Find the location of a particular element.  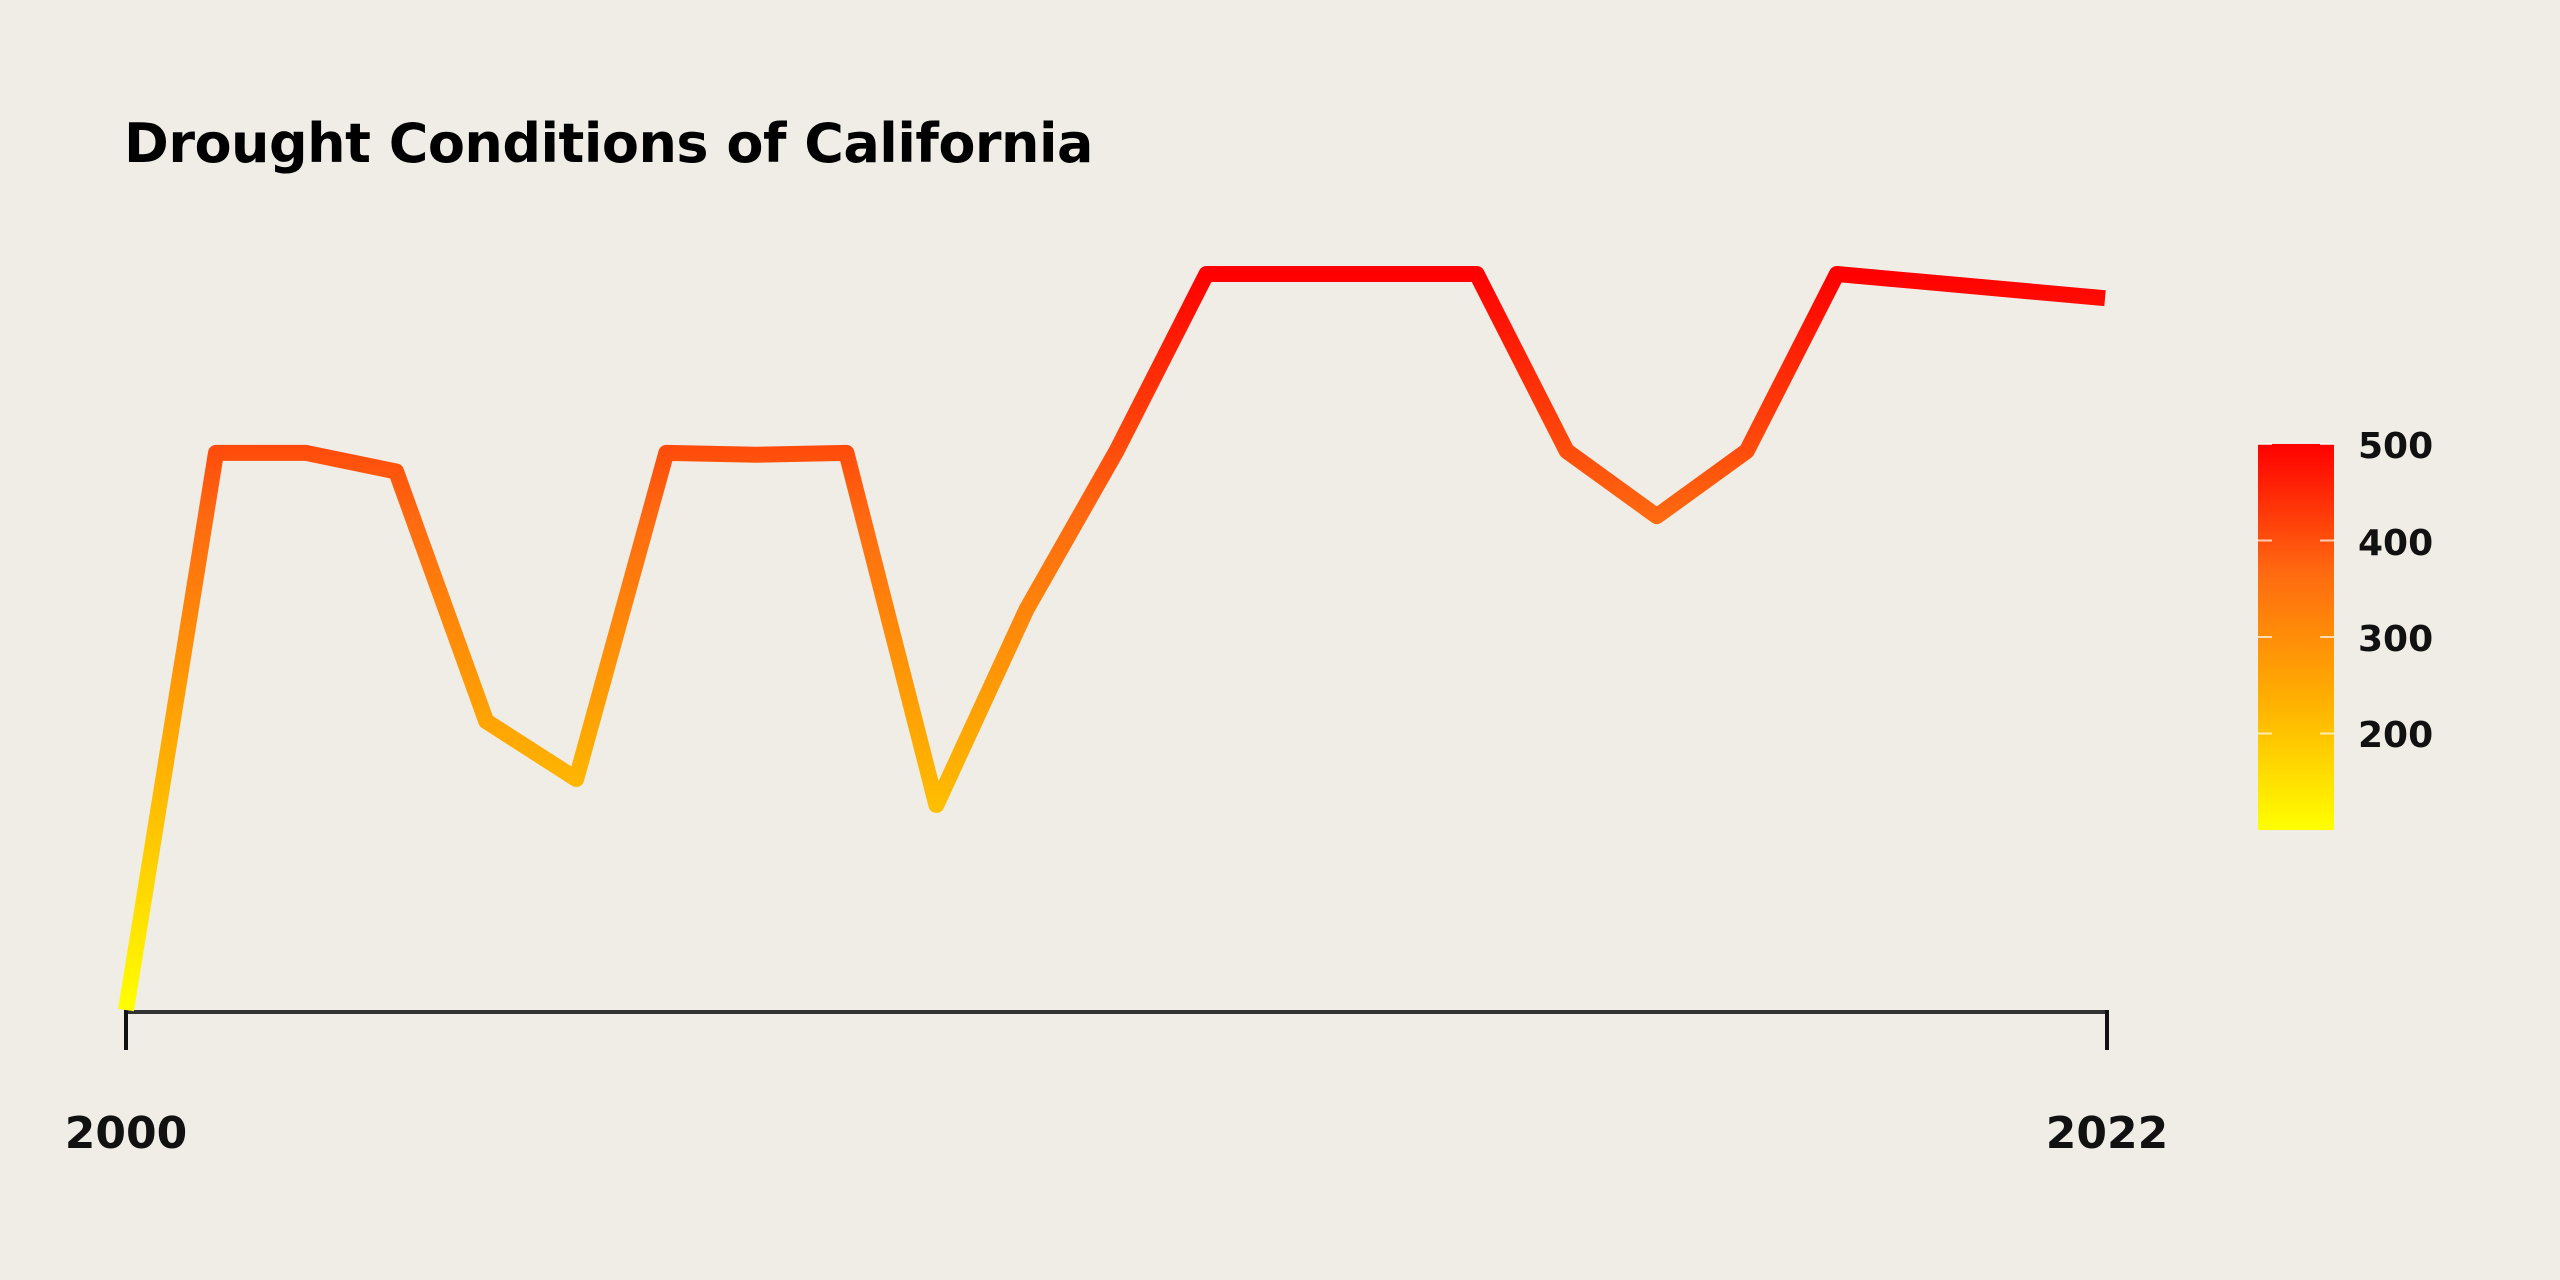

colorbar-label-300: 300 is located at coordinates (2395, 639).